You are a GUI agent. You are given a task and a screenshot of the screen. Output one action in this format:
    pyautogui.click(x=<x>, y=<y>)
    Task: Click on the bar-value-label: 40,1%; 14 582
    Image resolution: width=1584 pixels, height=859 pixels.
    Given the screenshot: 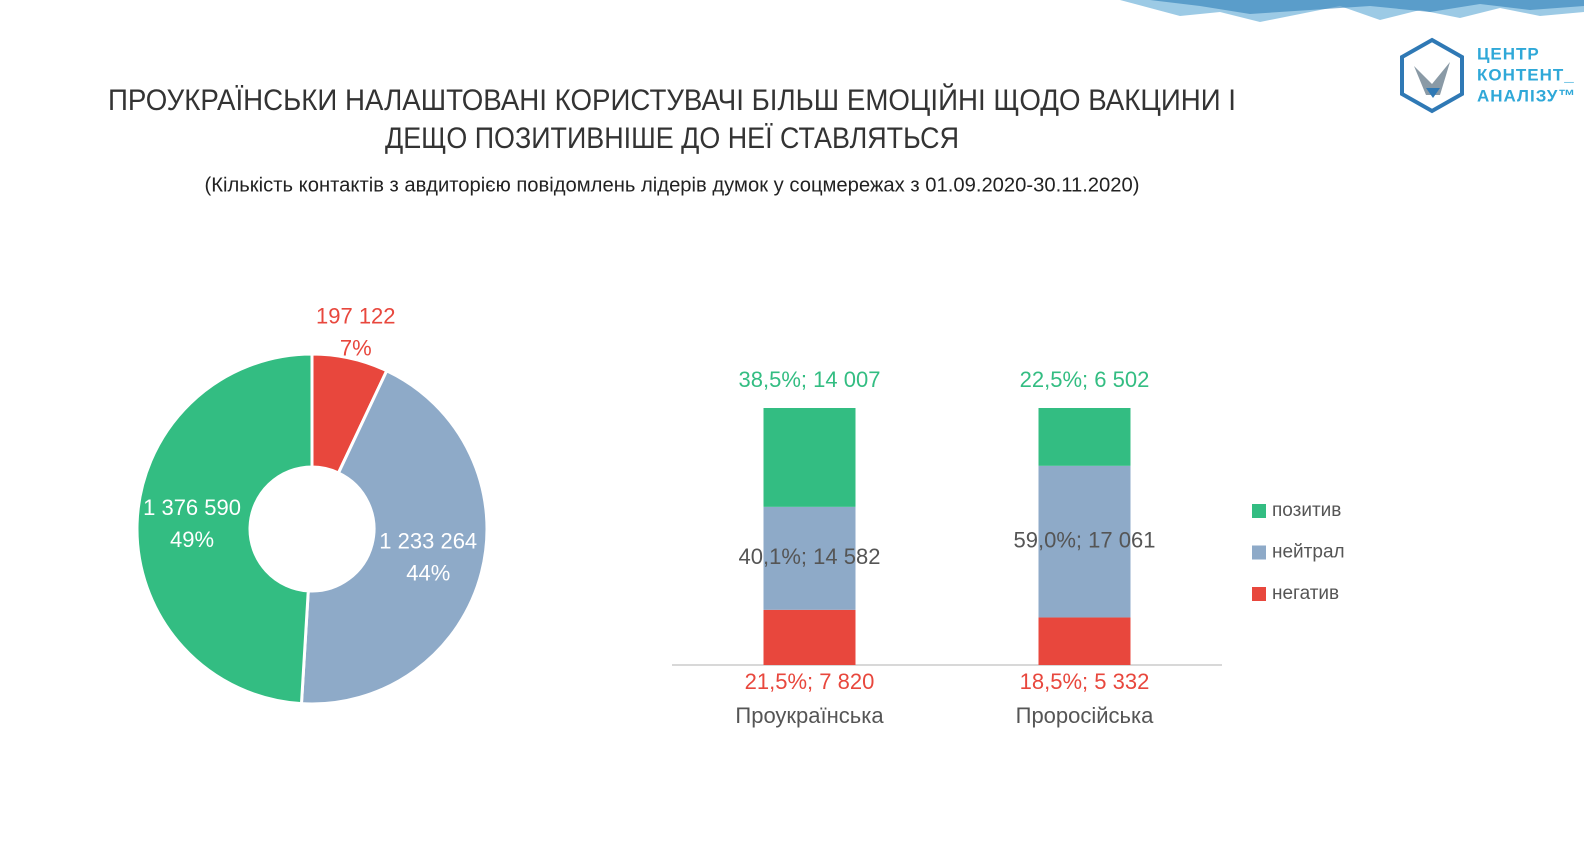 What is the action you would take?
    pyautogui.click(x=810, y=556)
    